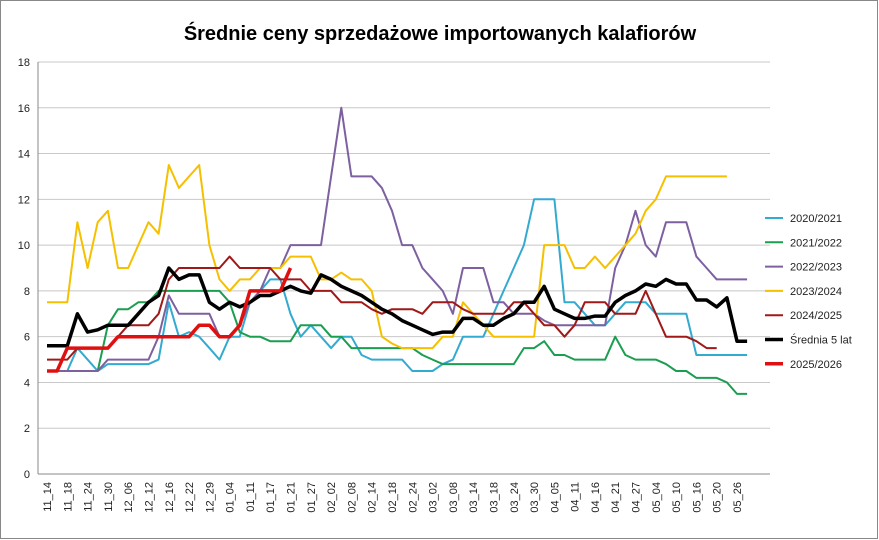 The height and width of the screenshot is (540, 879). What do you see at coordinates (24, 109) in the screenshot?
I see `y-tick-label: 16` at bounding box center [24, 109].